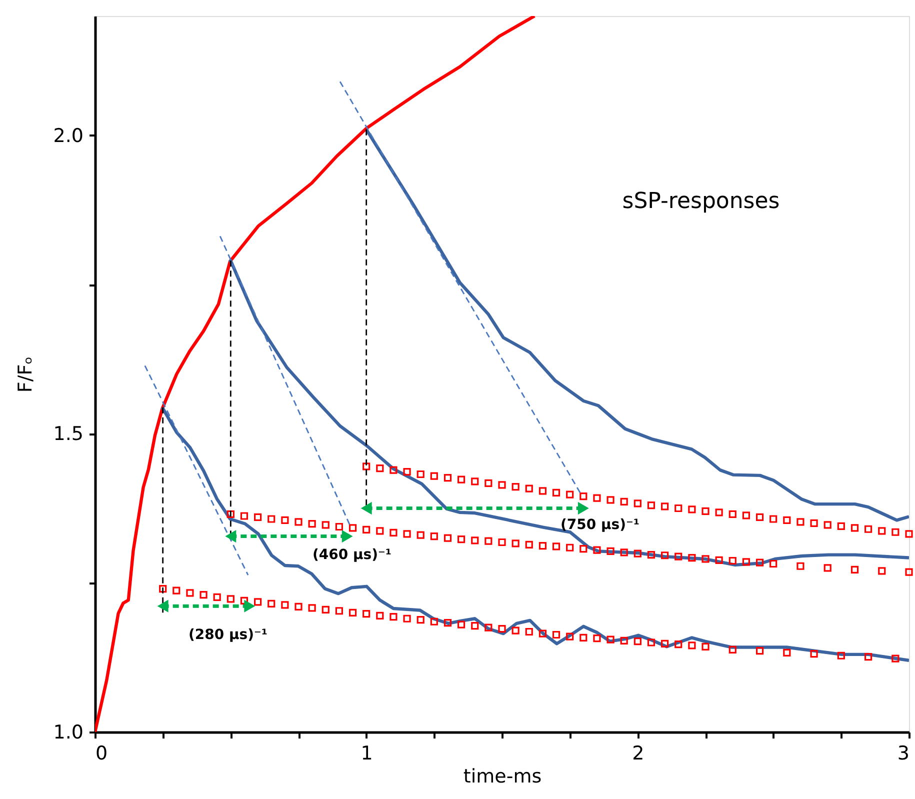  I want to click on x-axis-title: time-ms, so click(502, 777).